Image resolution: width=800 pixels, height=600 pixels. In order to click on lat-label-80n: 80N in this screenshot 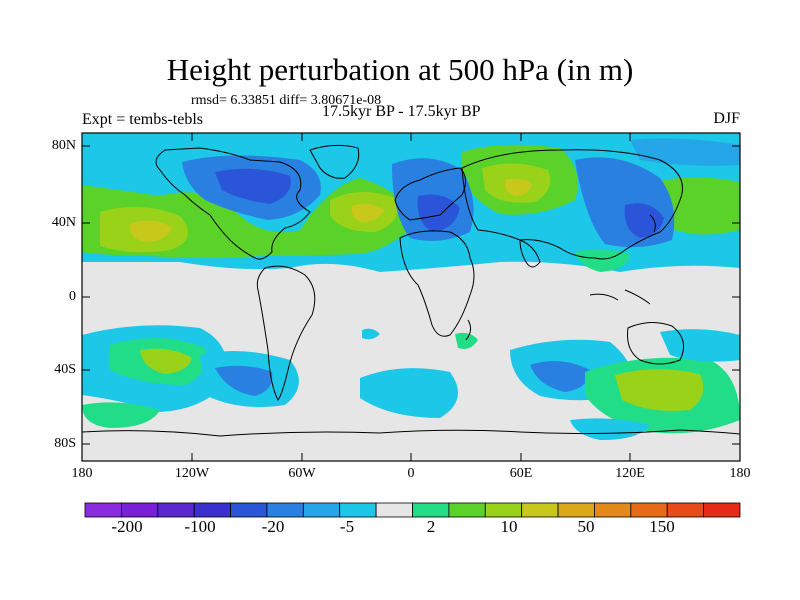, I will do `click(63, 145)`.